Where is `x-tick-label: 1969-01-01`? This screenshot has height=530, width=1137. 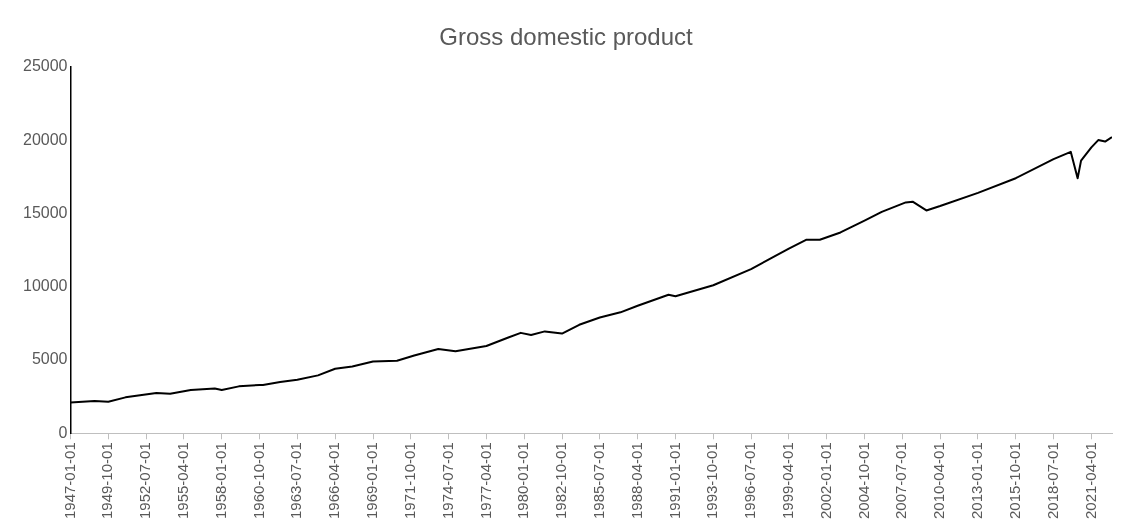
x-tick-label: 1969-01-01 is located at coordinates (372, 481).